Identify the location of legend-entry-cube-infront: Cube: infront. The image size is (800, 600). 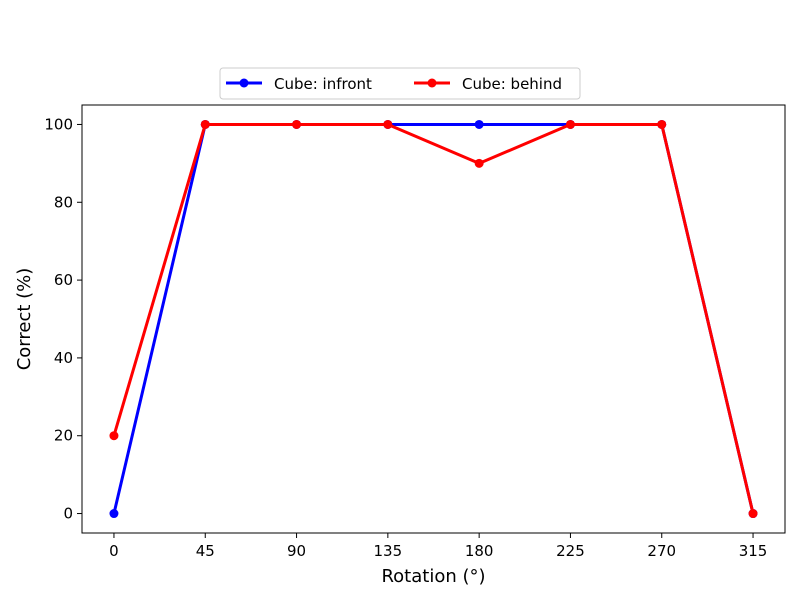
(299, 84).